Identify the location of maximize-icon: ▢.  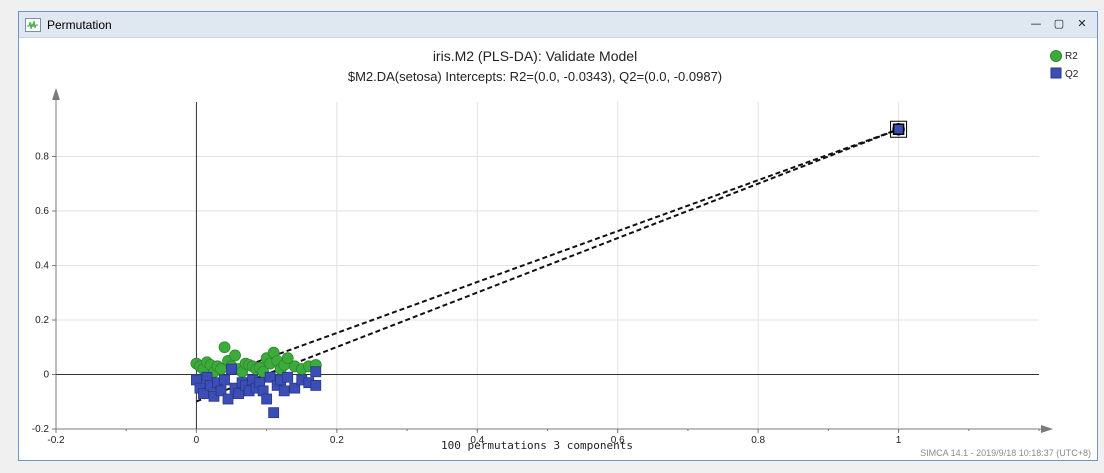
(1059, 23).